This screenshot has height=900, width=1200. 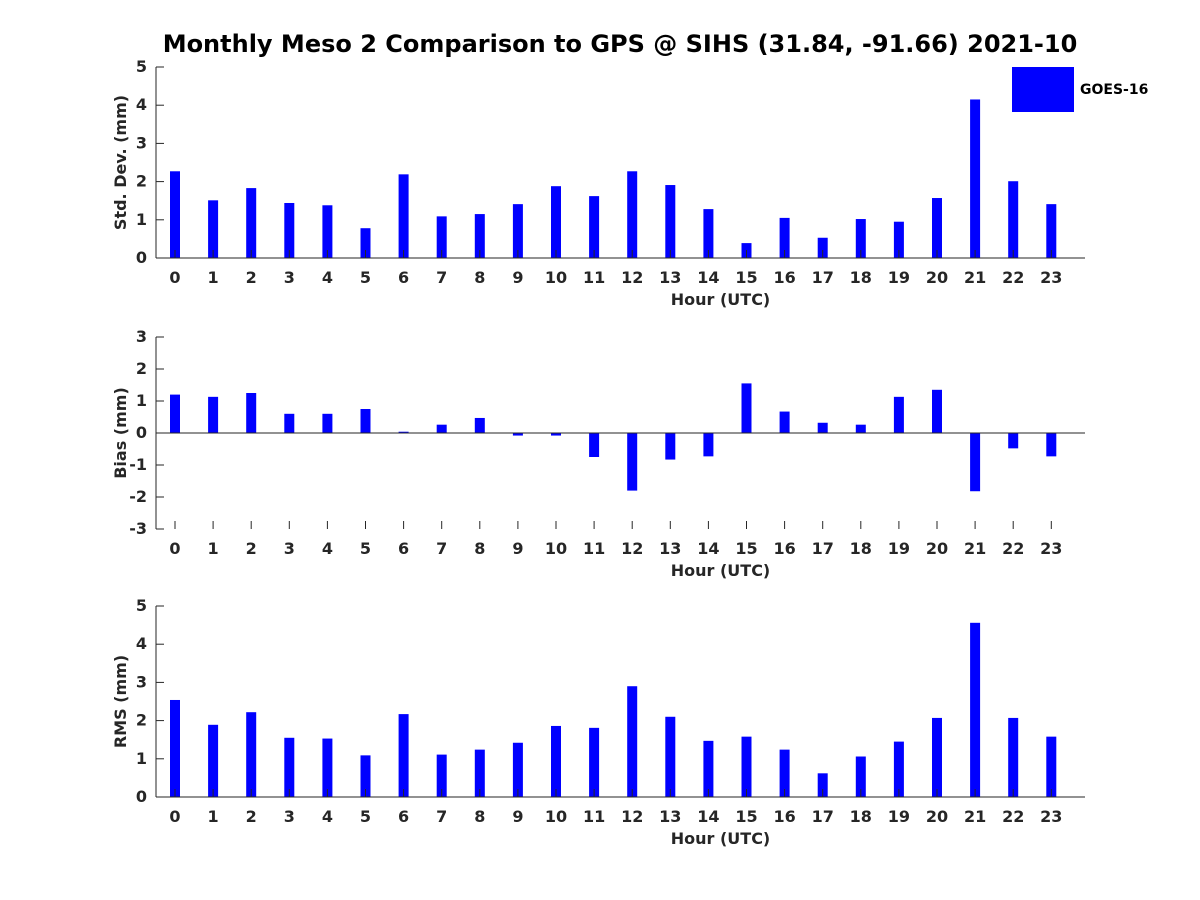 What do you see at coordinates (861, 548) in the screenshot?
I see `bias-x-tick-label: 18` at bounding box center [861, 548].